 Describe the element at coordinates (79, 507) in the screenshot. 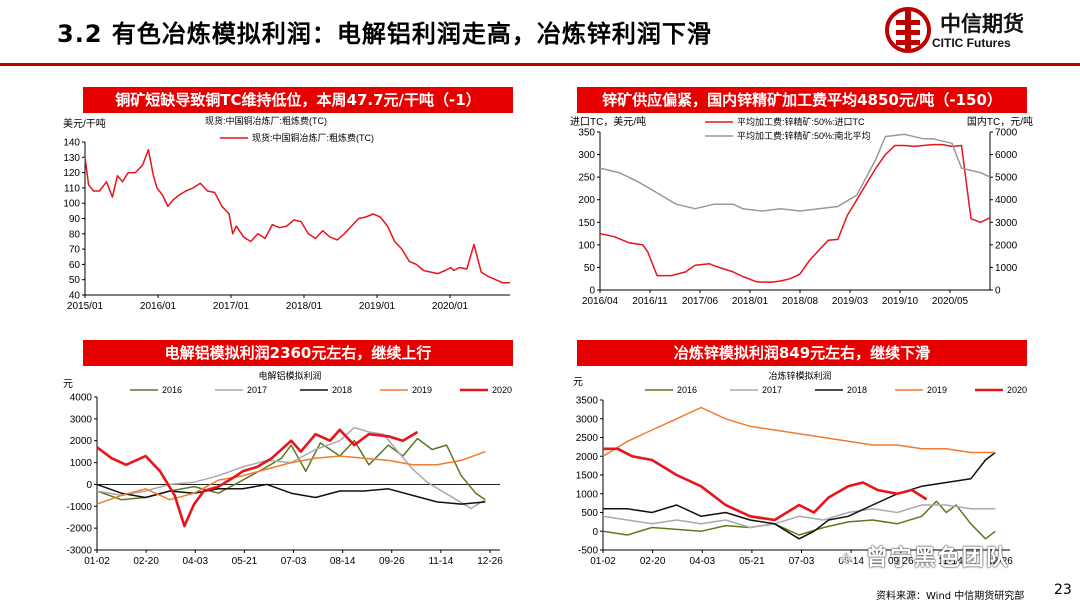

I see `y-tick-label: -1000` at that location.